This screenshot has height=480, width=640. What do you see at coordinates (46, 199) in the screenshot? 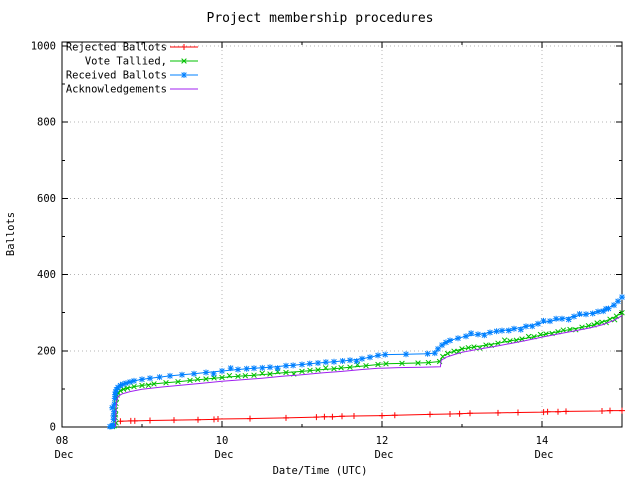
I see `y-tick-label: 600` at bounding box center [46, 199].